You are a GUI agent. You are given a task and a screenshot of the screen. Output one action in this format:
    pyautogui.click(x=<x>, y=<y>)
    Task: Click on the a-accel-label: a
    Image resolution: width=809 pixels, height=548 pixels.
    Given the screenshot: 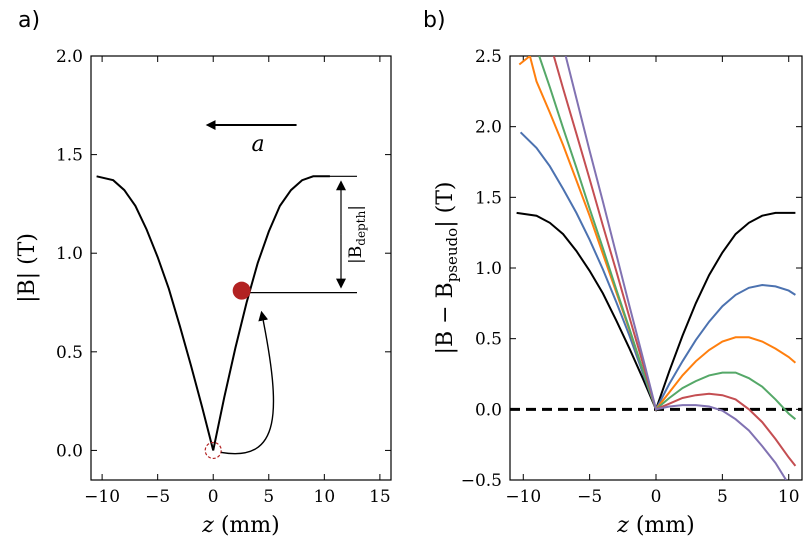 What is the action you would take?
    pyautogui.click(x=258, y=144)
    